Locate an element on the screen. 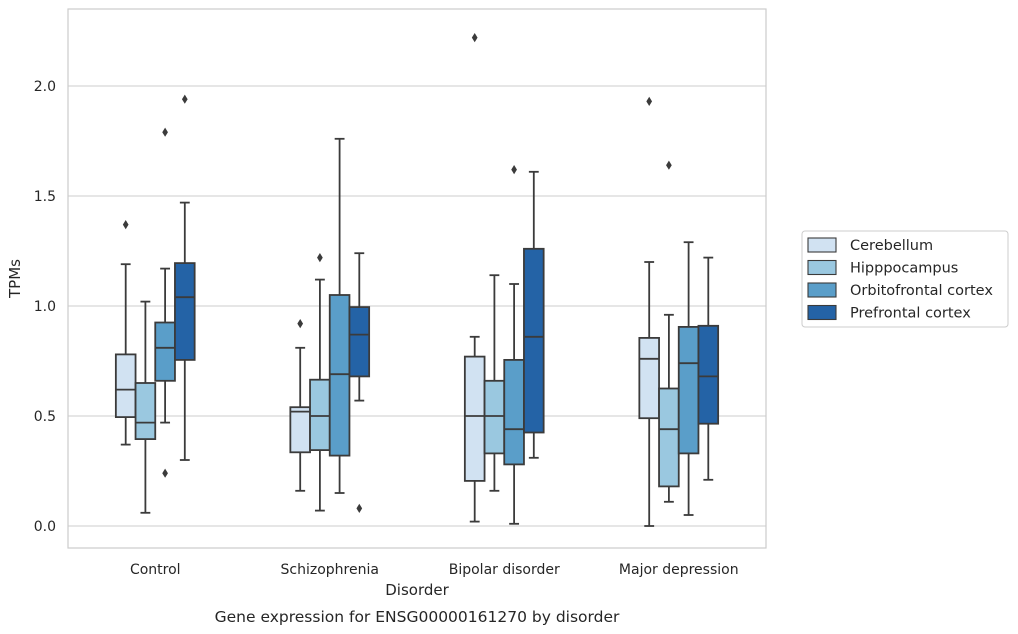 The width and height of the screenshot is (1018, 634). legend-label: Hipppocampus is located at coordinates (904, 269).